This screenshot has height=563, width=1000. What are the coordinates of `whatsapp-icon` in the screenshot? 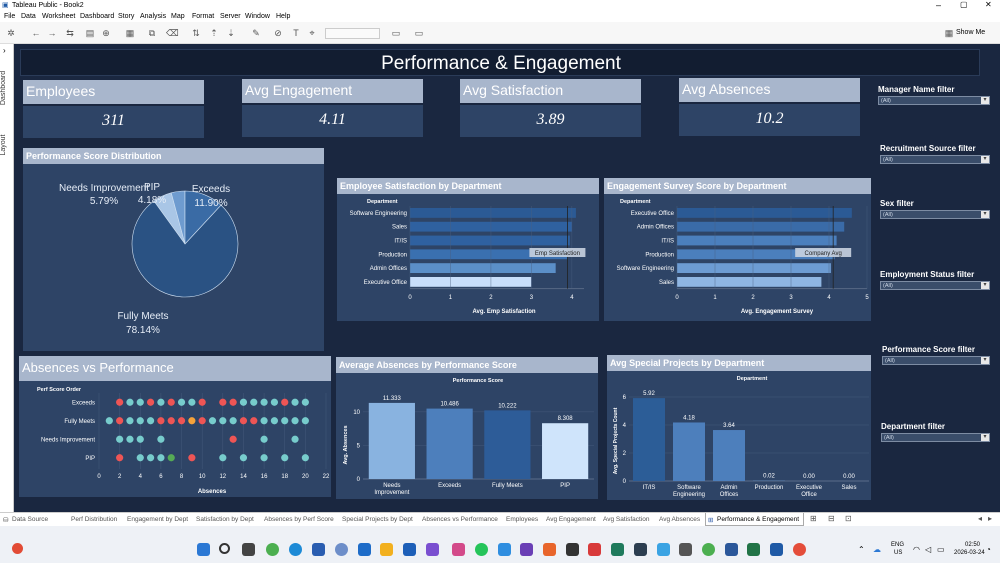 It's located at (481, 549).